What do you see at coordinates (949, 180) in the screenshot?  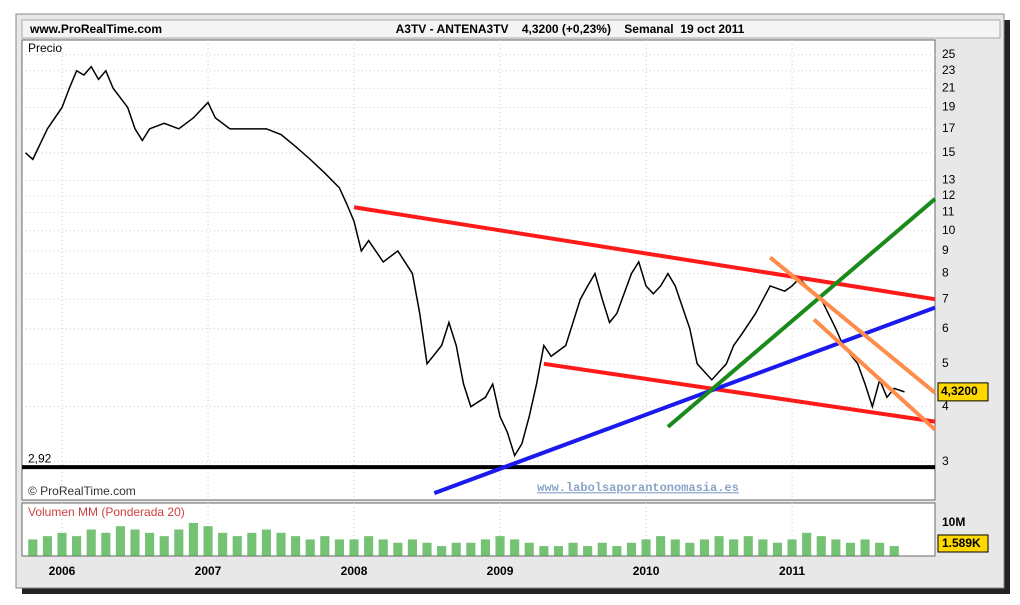 I see `y-tick-label: 13` at bounding box center [949, 180].